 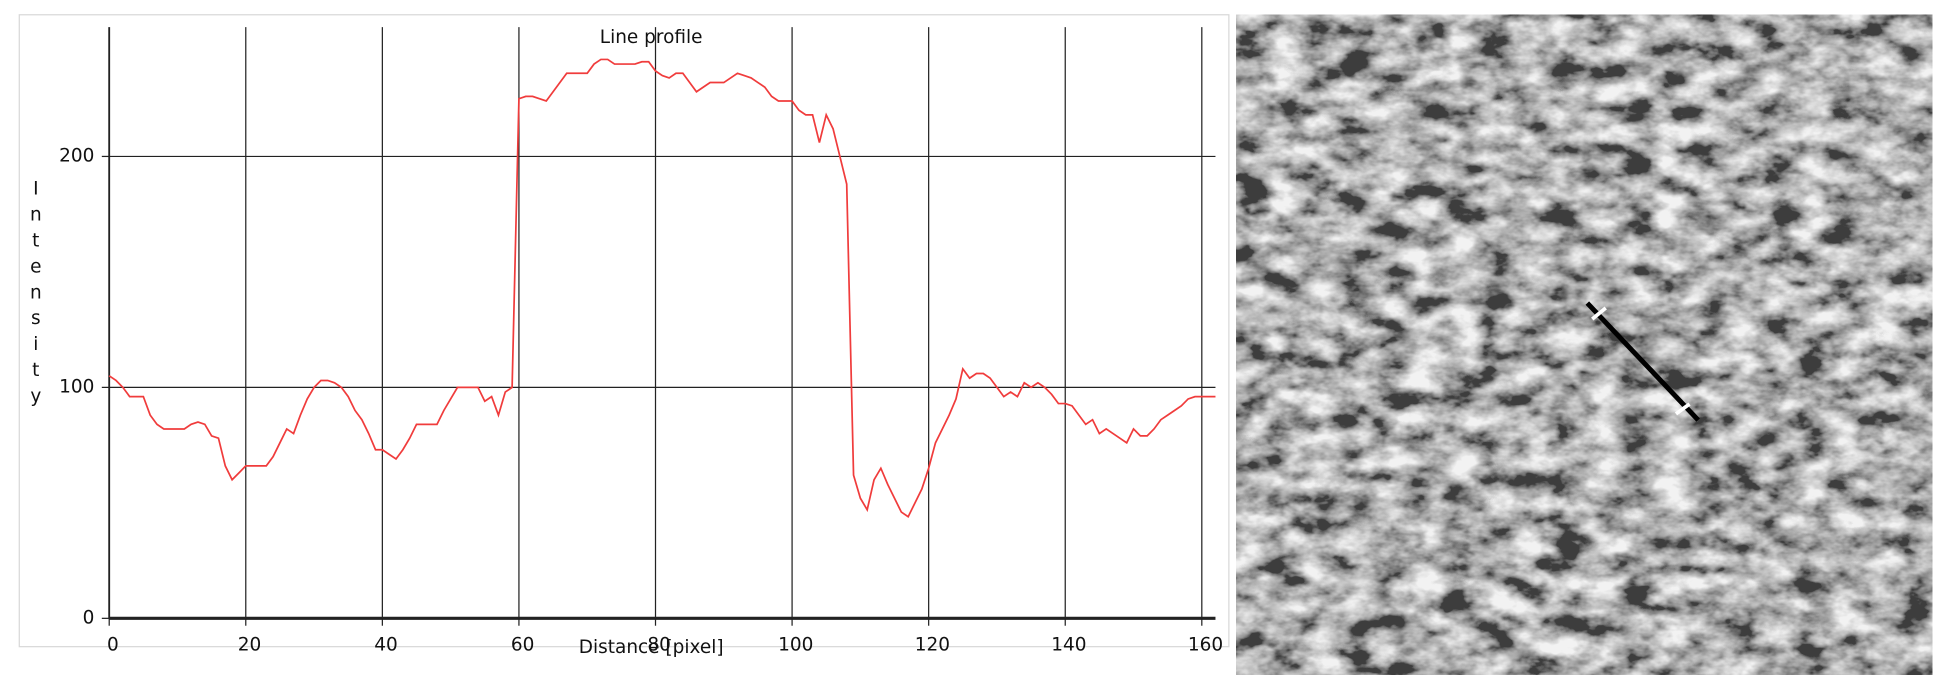 What do you see at coordinates (89, 617) in the screenshot?
I see `y-tick-label: 0` at bounding box center [89, 617].